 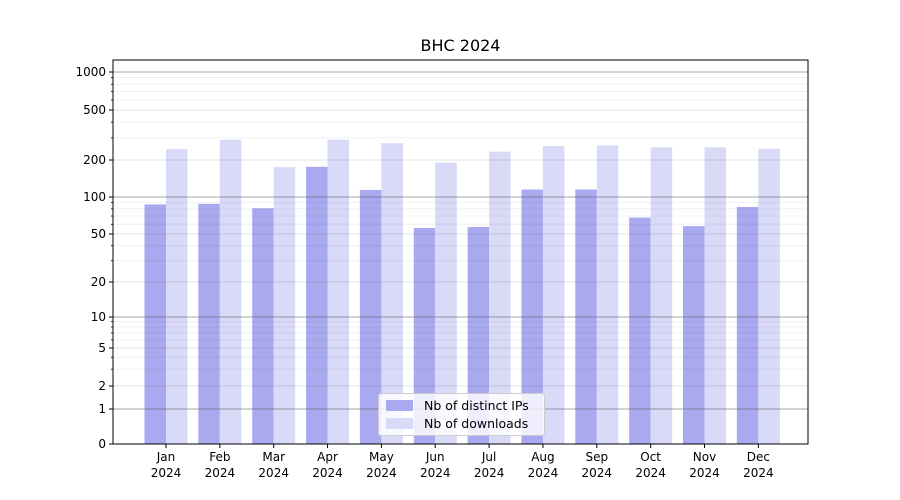 I want to click on x-tick-label-month: Jun, so click(x=435, y=457).